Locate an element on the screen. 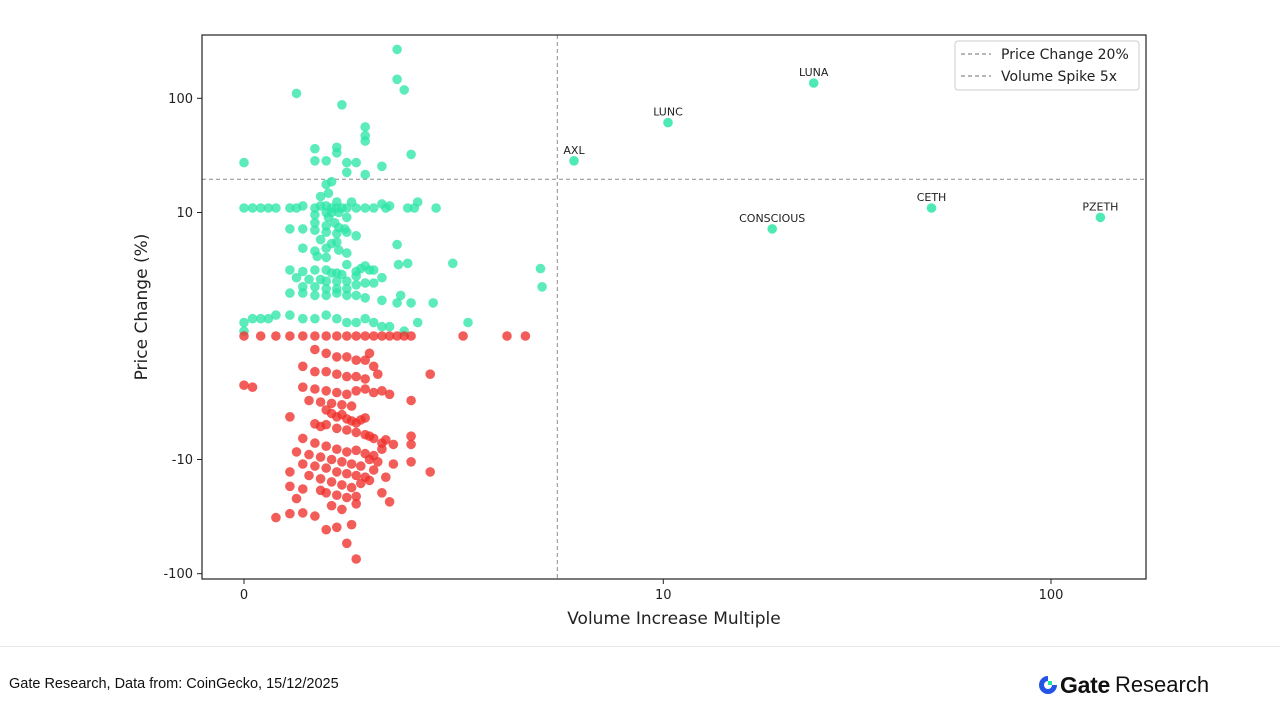  y-tick-label-0: 100 is located at coordinates (180, 99).